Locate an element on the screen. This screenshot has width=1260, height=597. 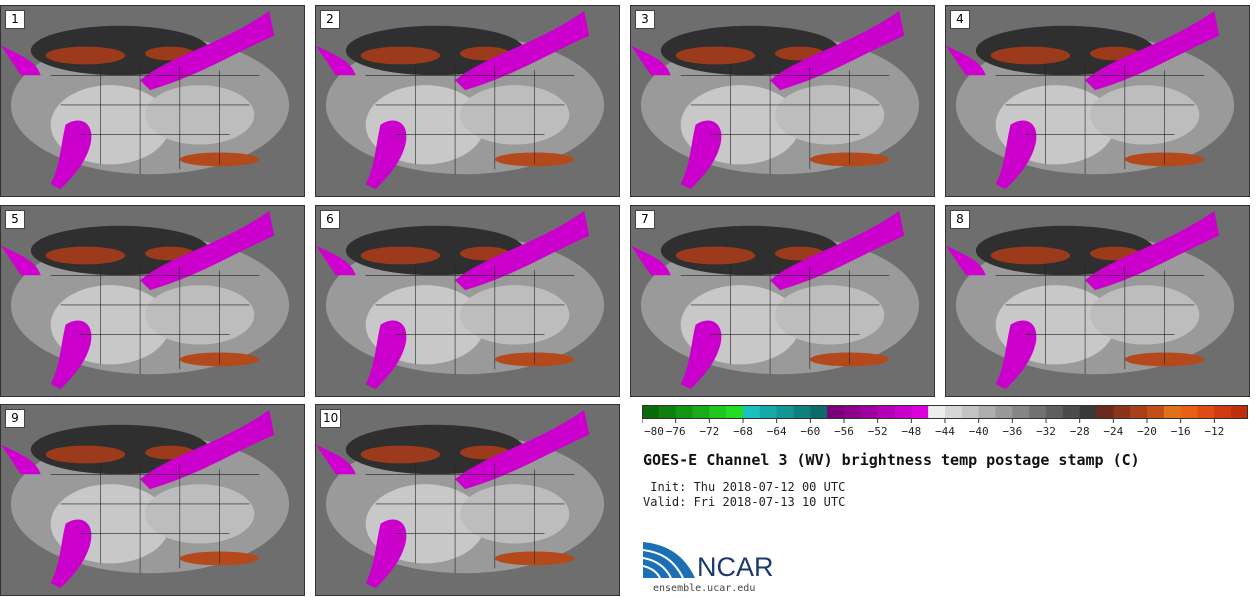
panel-number: 6 is located at coordinates (330, 219).